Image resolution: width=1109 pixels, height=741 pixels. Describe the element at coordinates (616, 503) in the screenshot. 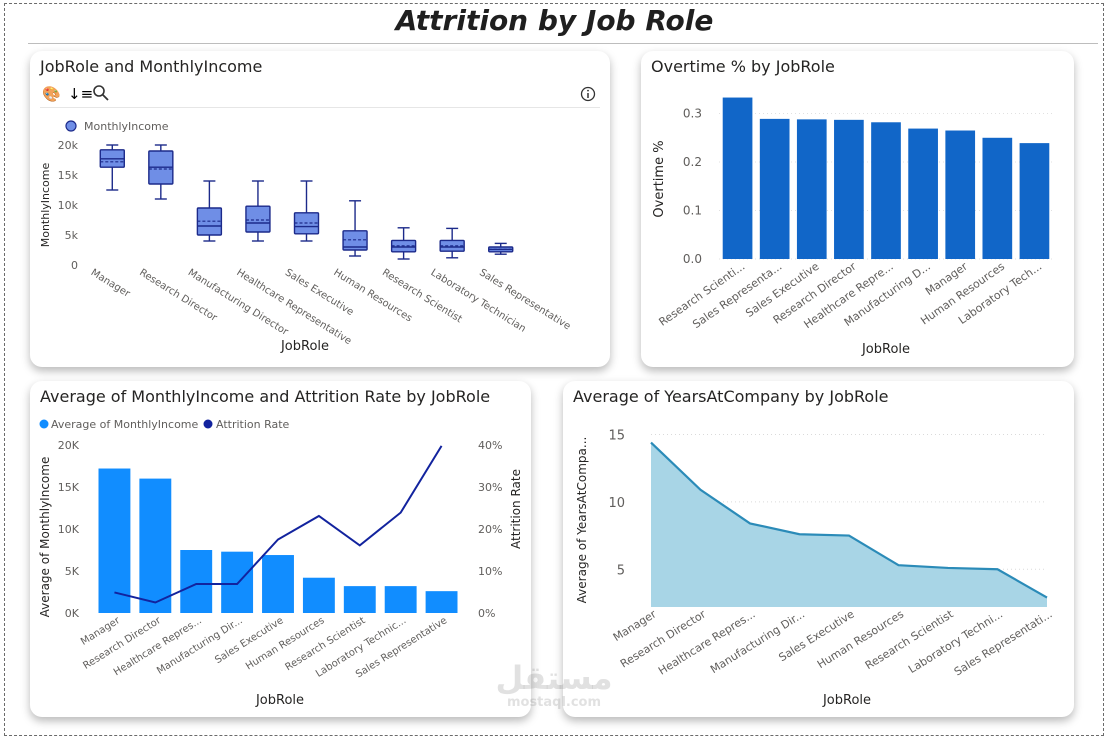

I see `y-tick-label: 10` at that location.